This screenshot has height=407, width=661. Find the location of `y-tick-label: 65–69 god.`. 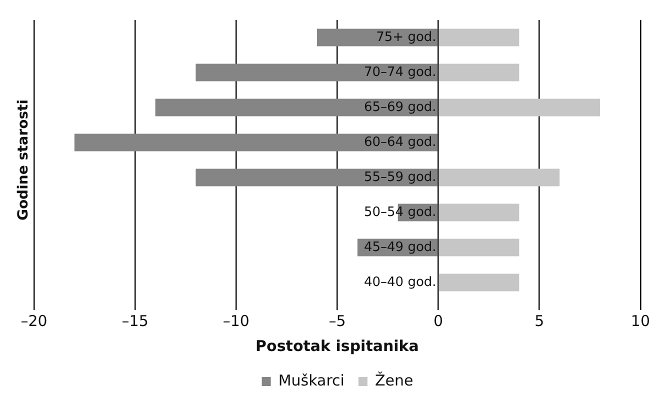

y-tick-label: 65–69 god. is located at coordinates (400, 107).